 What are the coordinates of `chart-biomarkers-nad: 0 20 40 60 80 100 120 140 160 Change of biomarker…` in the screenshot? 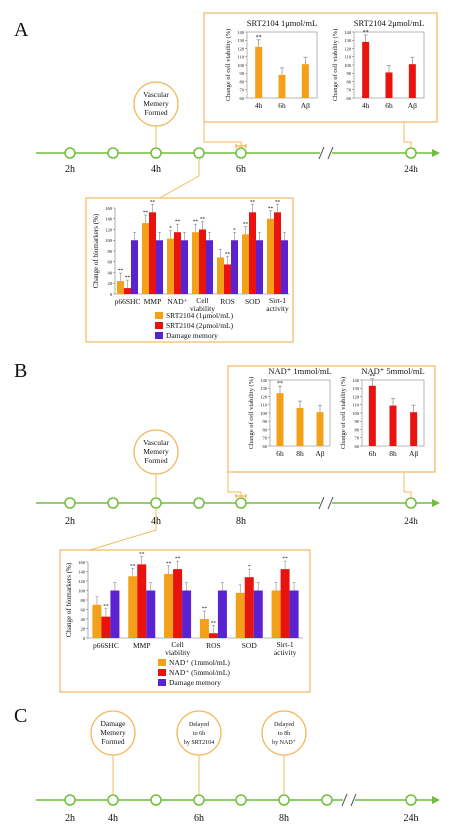 It's located at (184, 619).